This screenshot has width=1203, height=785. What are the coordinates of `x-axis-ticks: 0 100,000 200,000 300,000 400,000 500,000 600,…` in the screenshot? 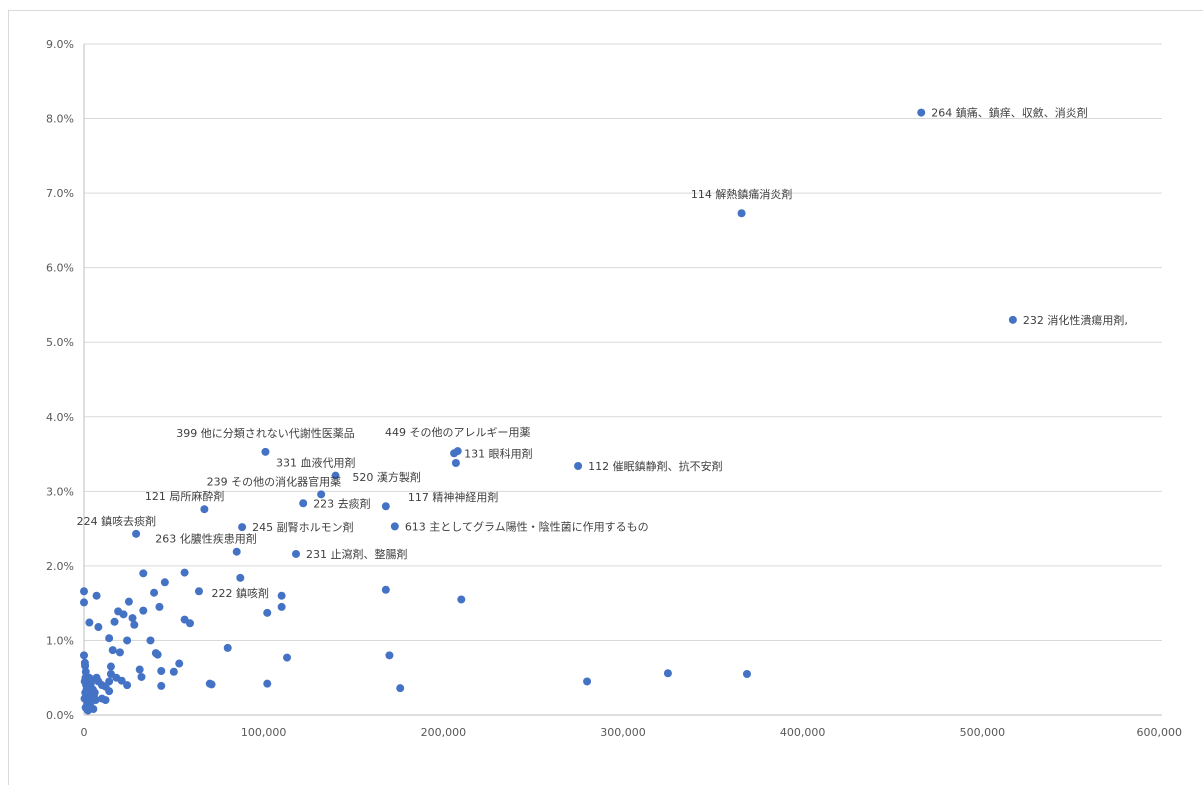 It's located at (632, 732).